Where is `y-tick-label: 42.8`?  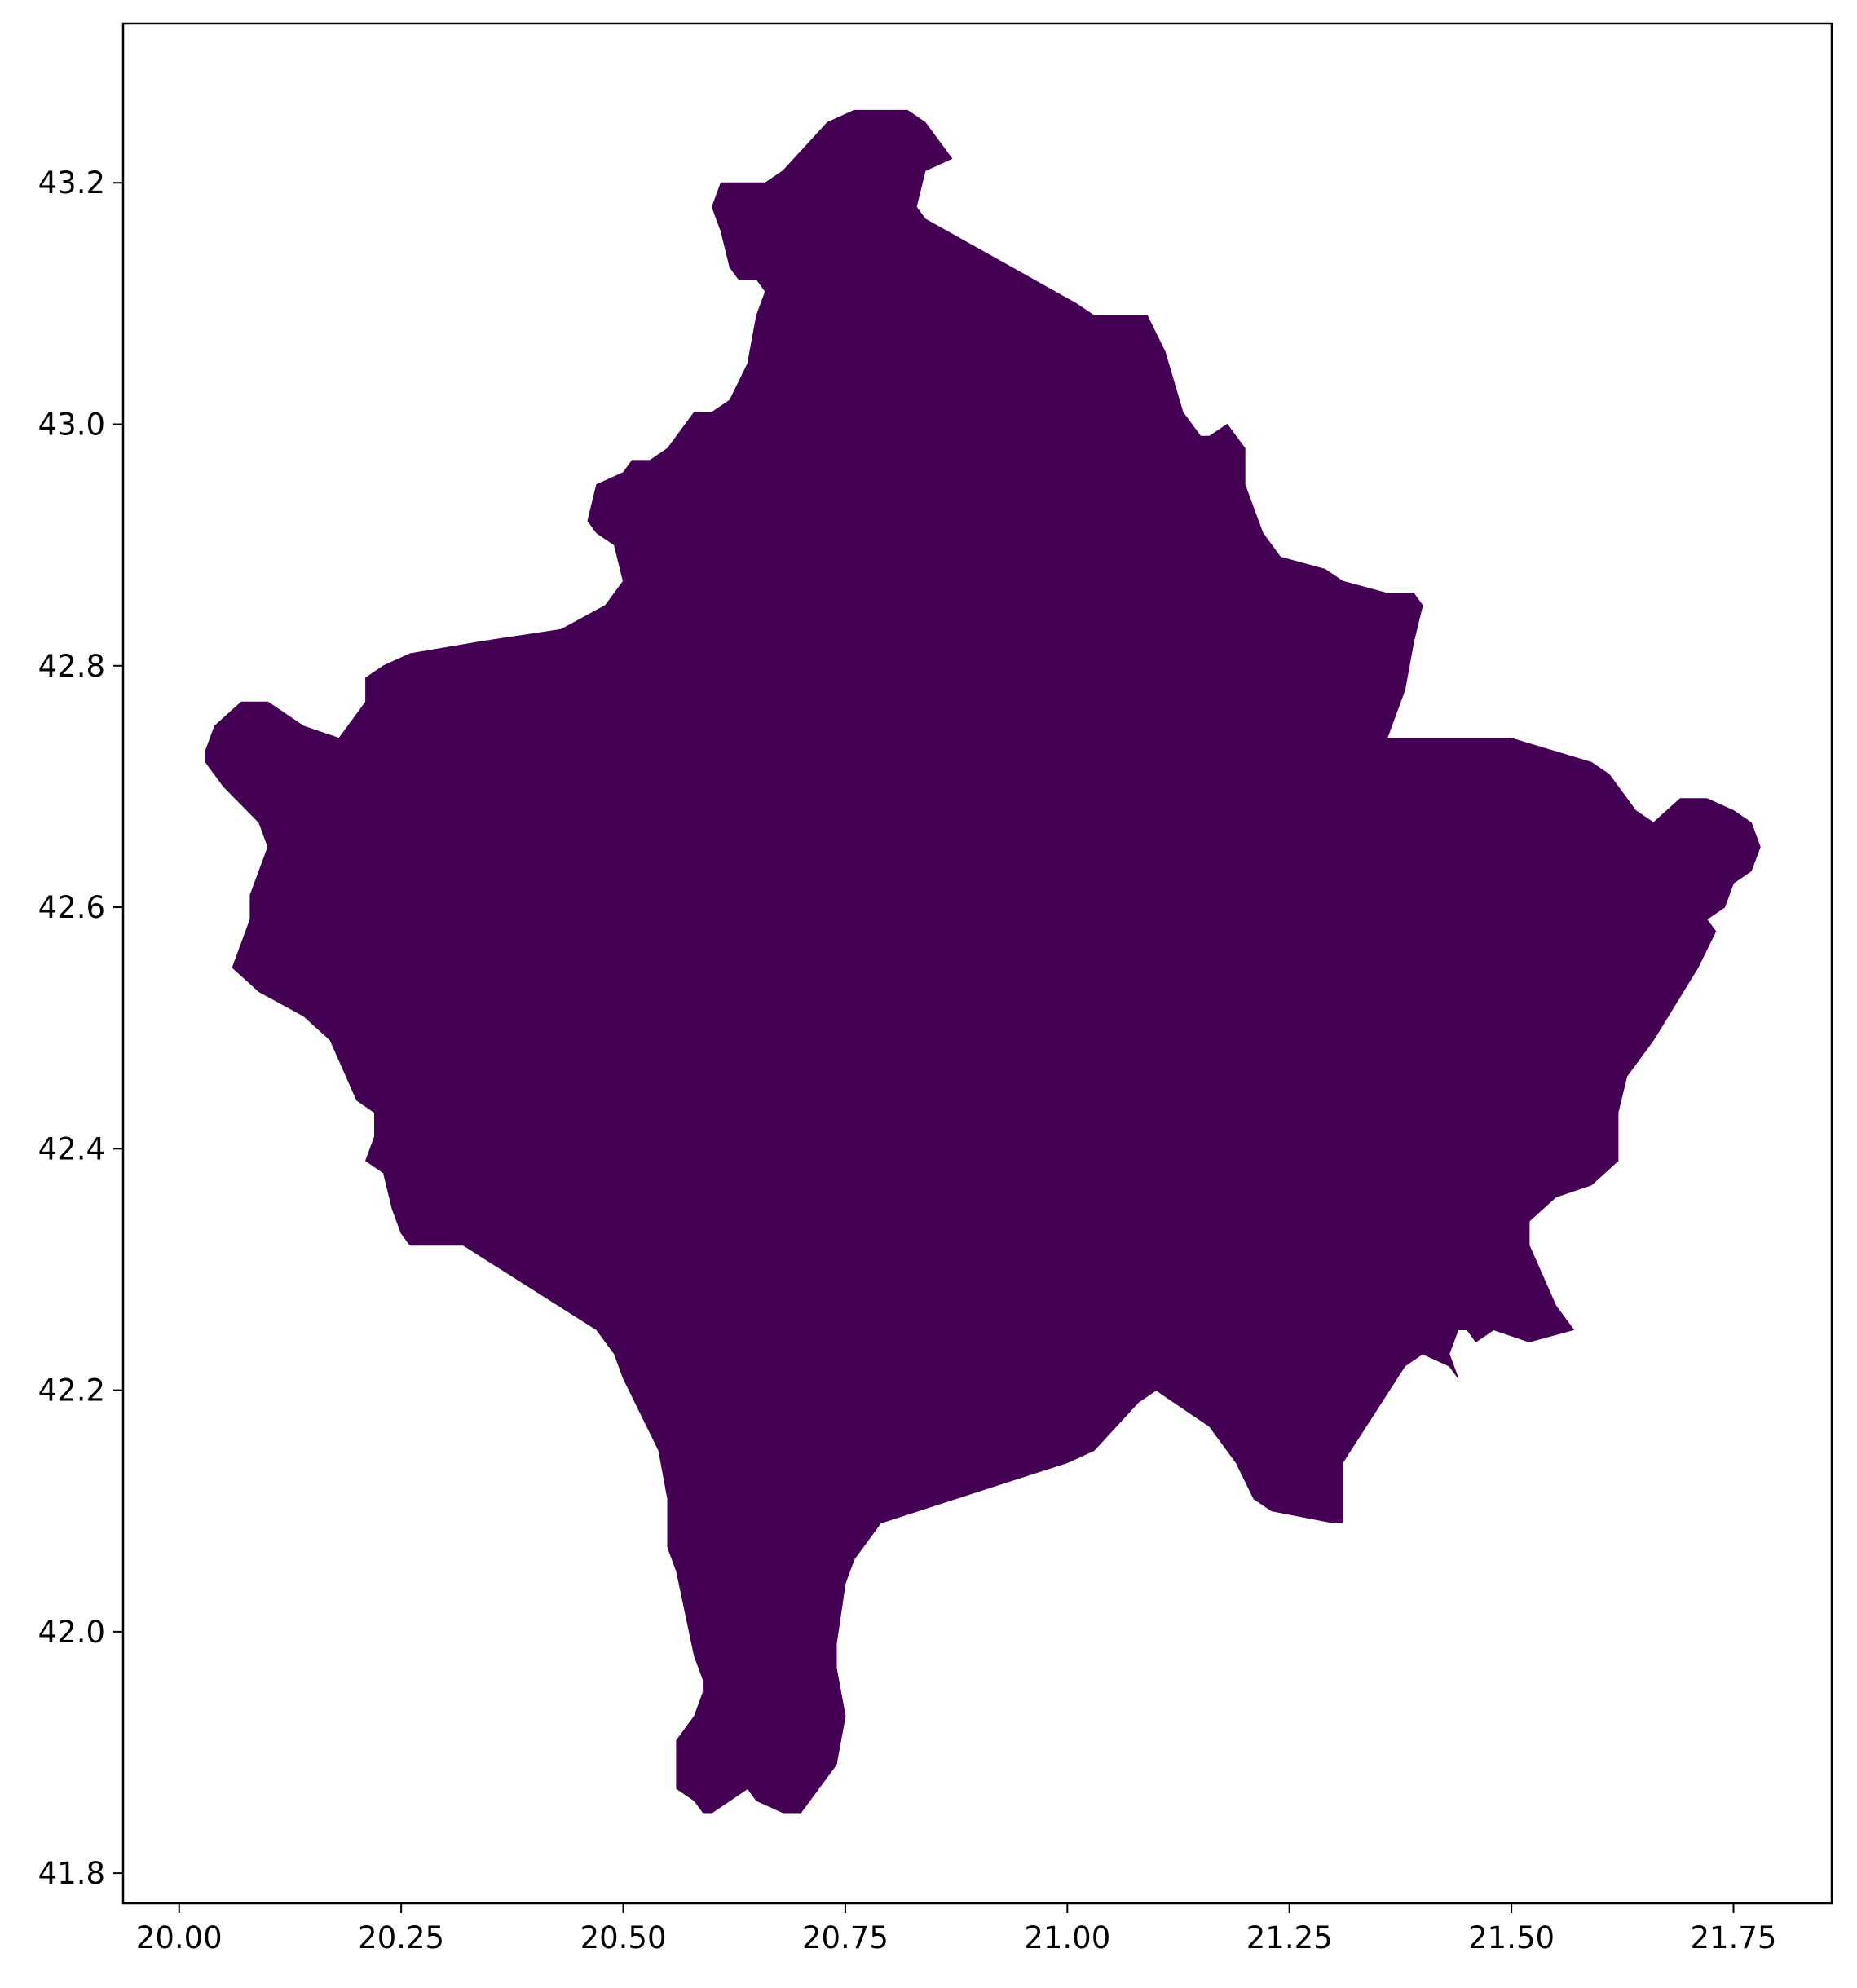 y-tick-label: 42.8 is located at coordinates (71, 666).